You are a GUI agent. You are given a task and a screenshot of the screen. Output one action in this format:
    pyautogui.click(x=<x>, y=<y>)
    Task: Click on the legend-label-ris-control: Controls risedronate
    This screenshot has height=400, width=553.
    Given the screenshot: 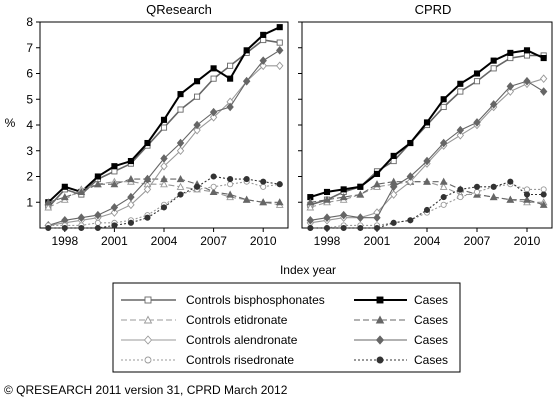 What is the action you would take?
    pyautogui.click(x=240, y=360)
    